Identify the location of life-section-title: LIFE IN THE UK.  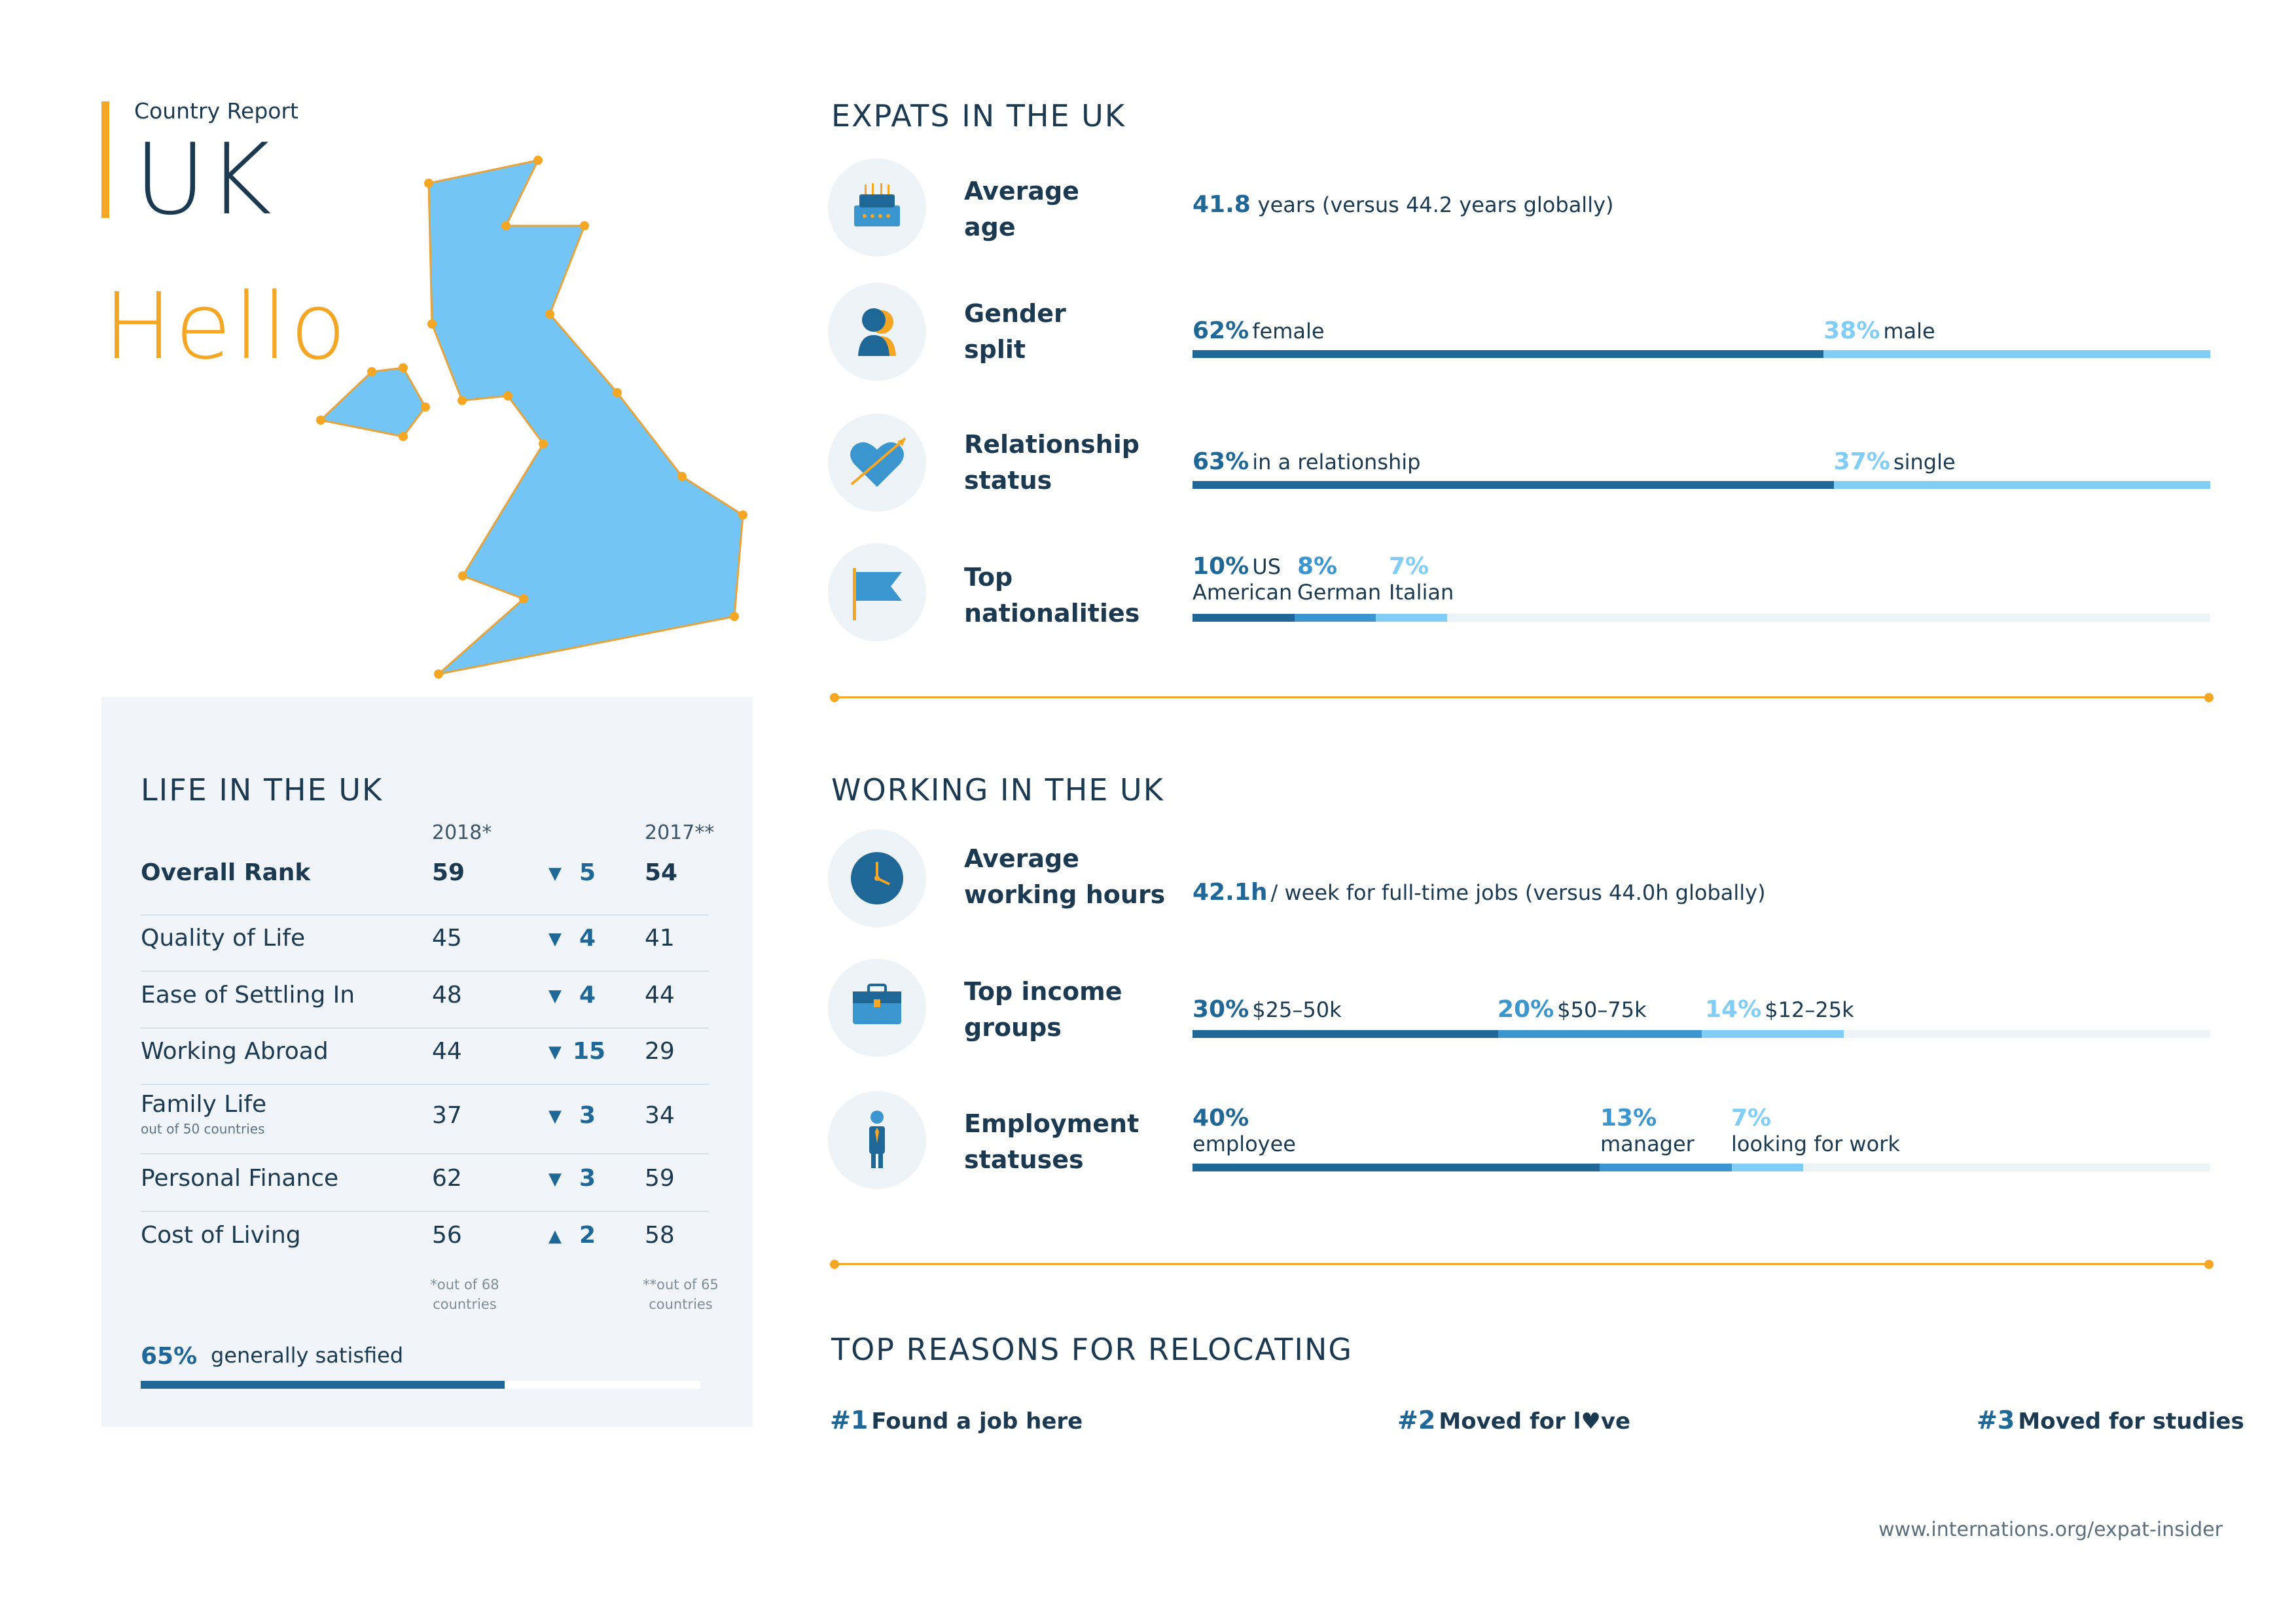
(262, 790).